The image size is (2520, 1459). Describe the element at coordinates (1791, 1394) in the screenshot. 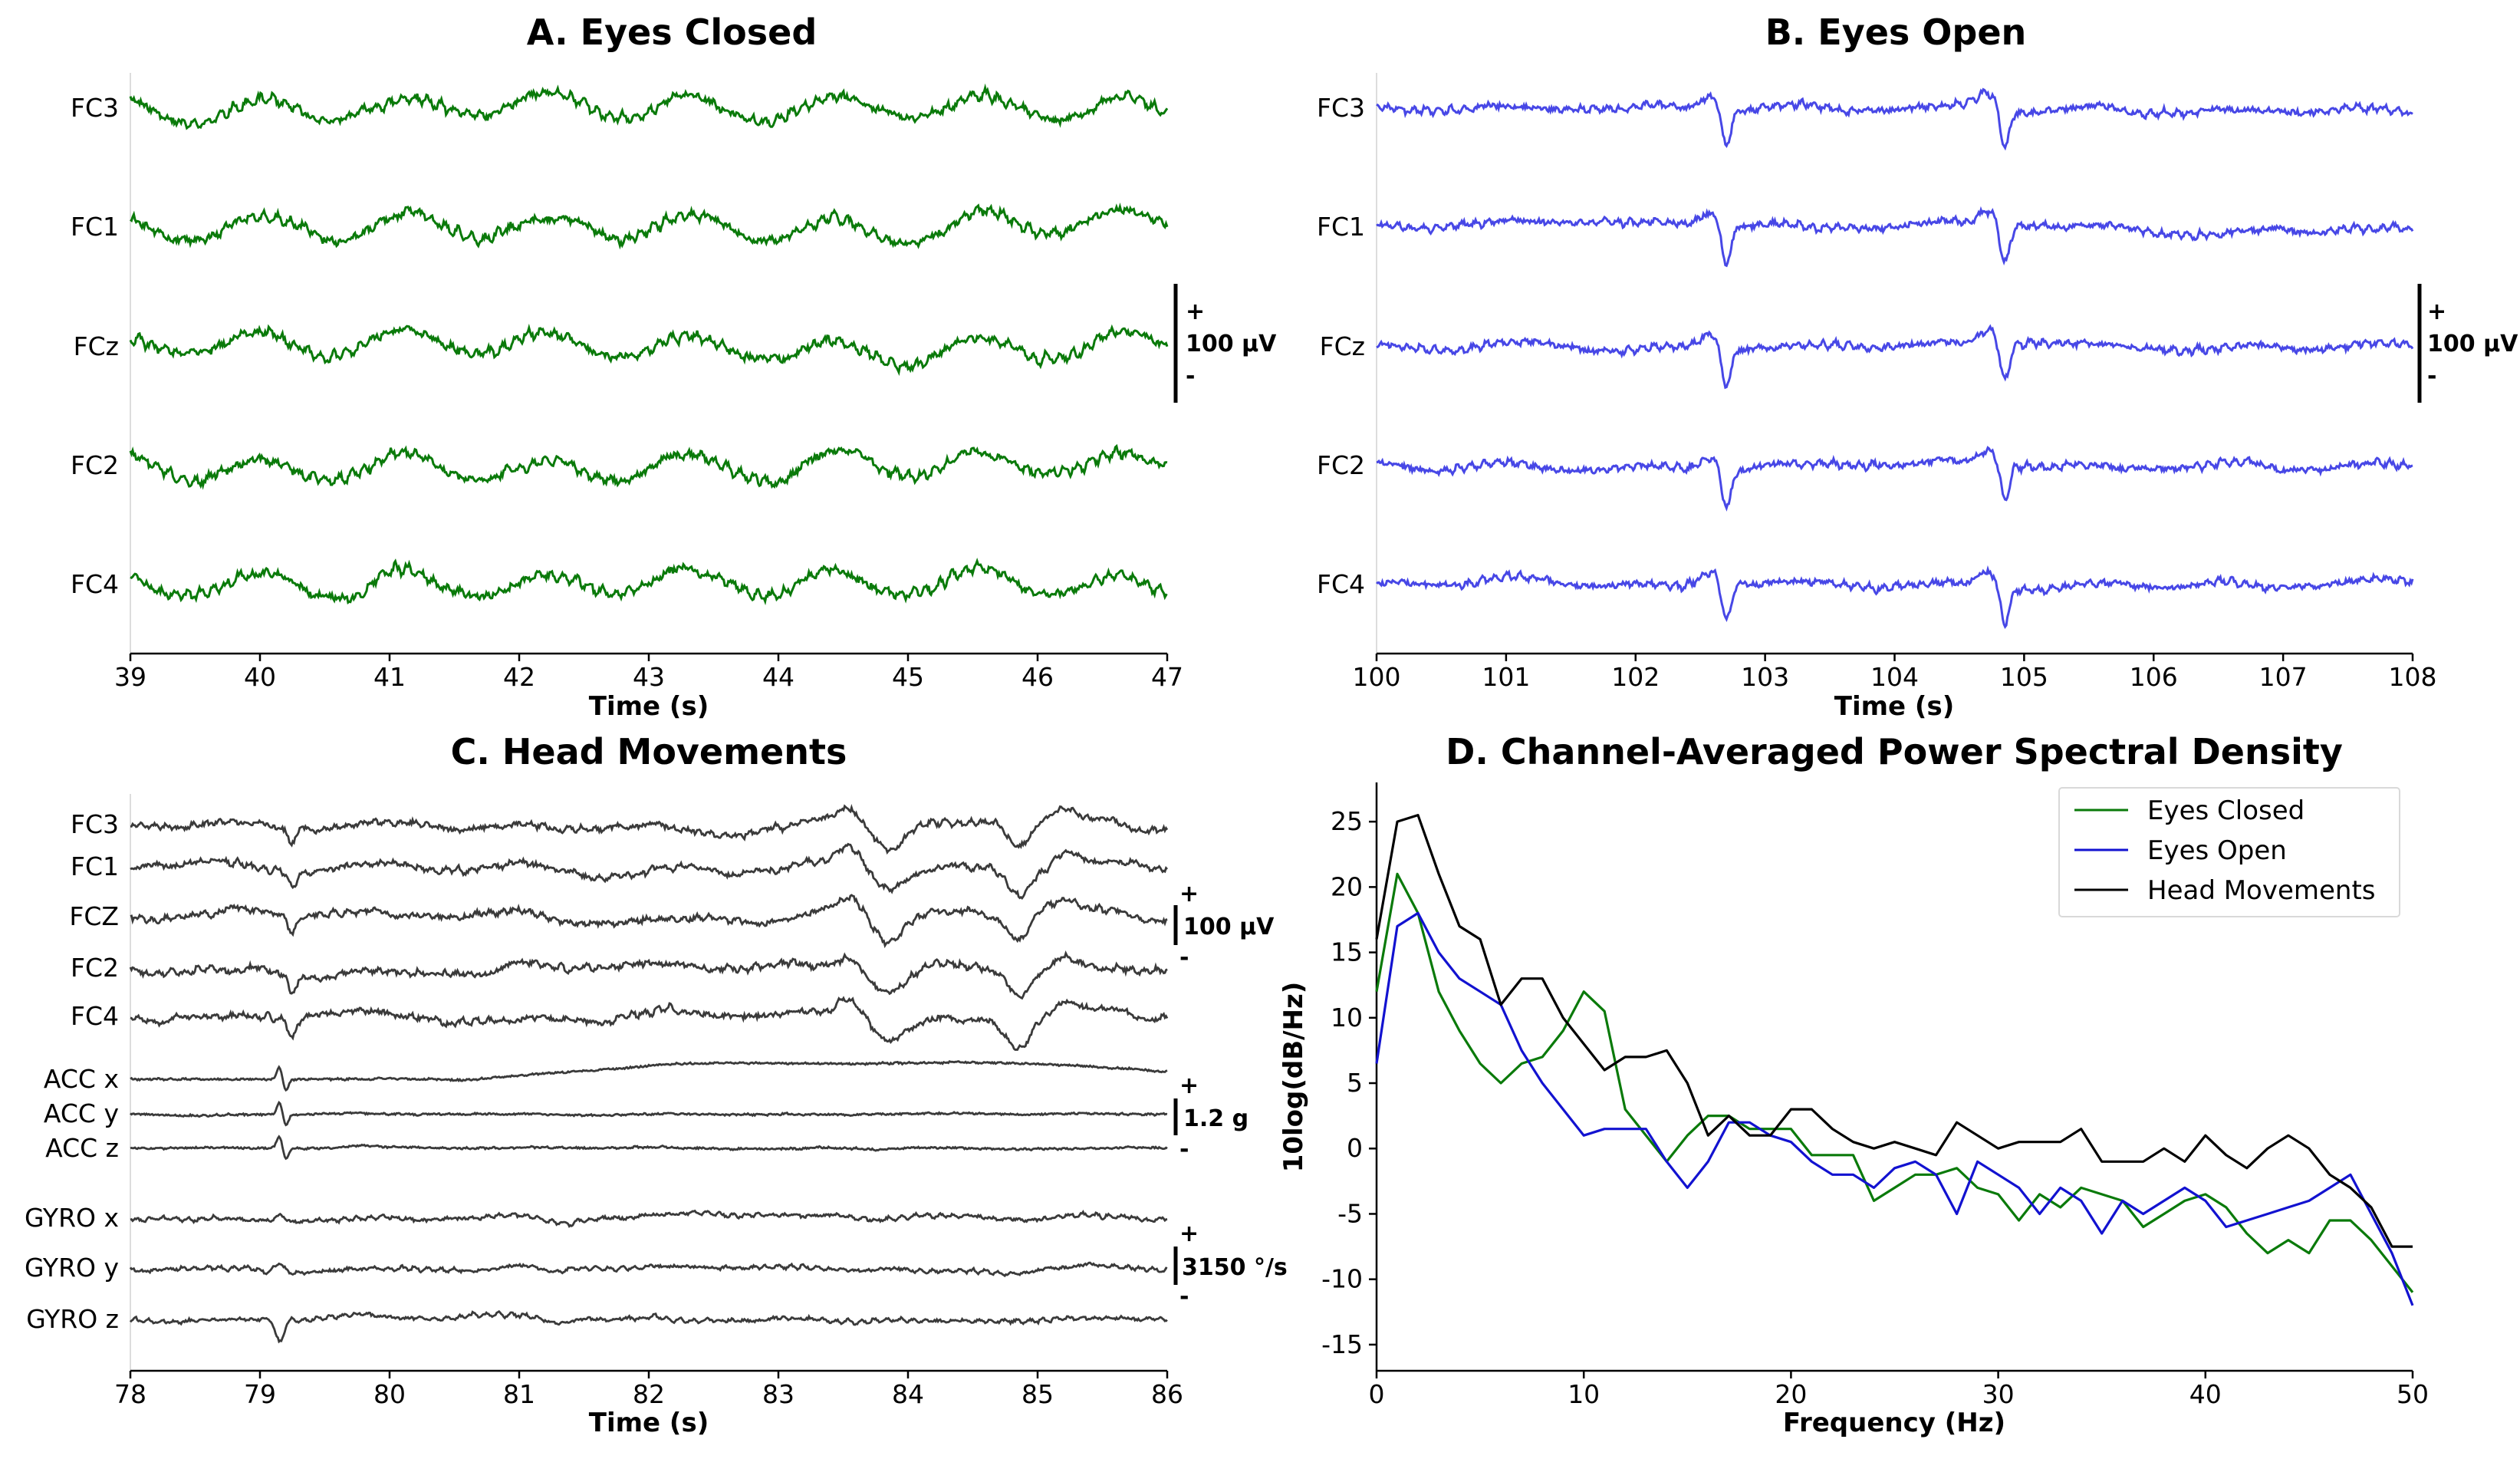

I see `x-tick-label: 20` at that location.